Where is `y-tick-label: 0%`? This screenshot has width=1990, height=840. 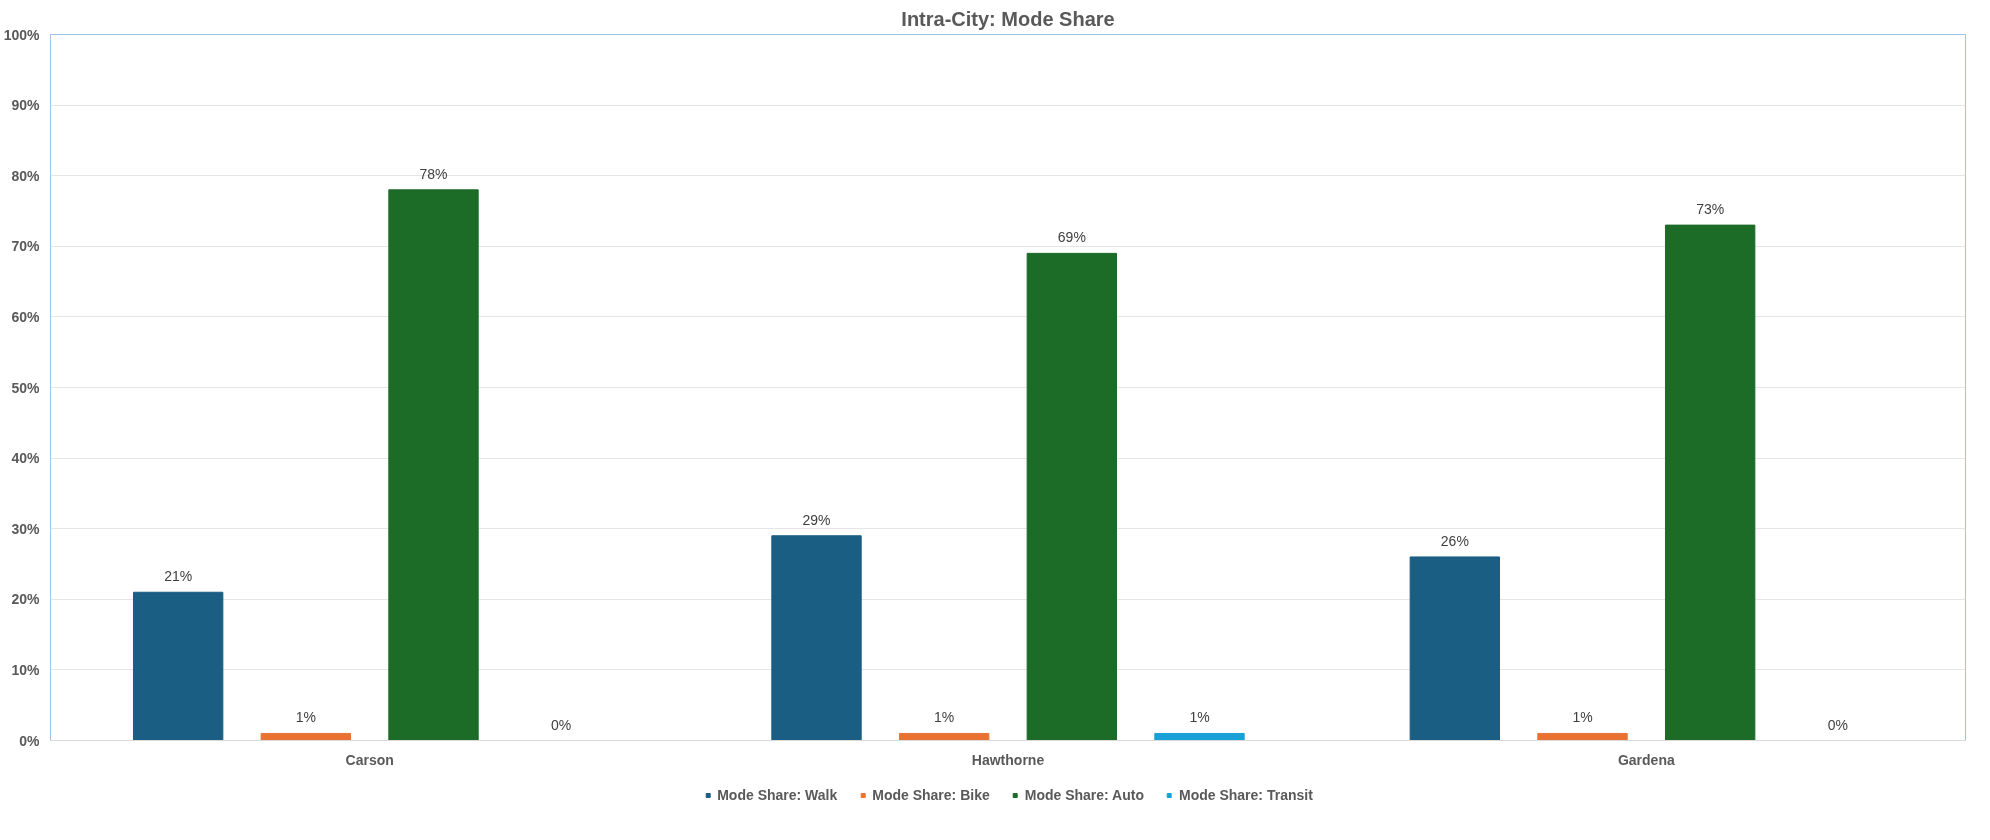 y-tick-label: 0% is located at coordinates (30, 740).